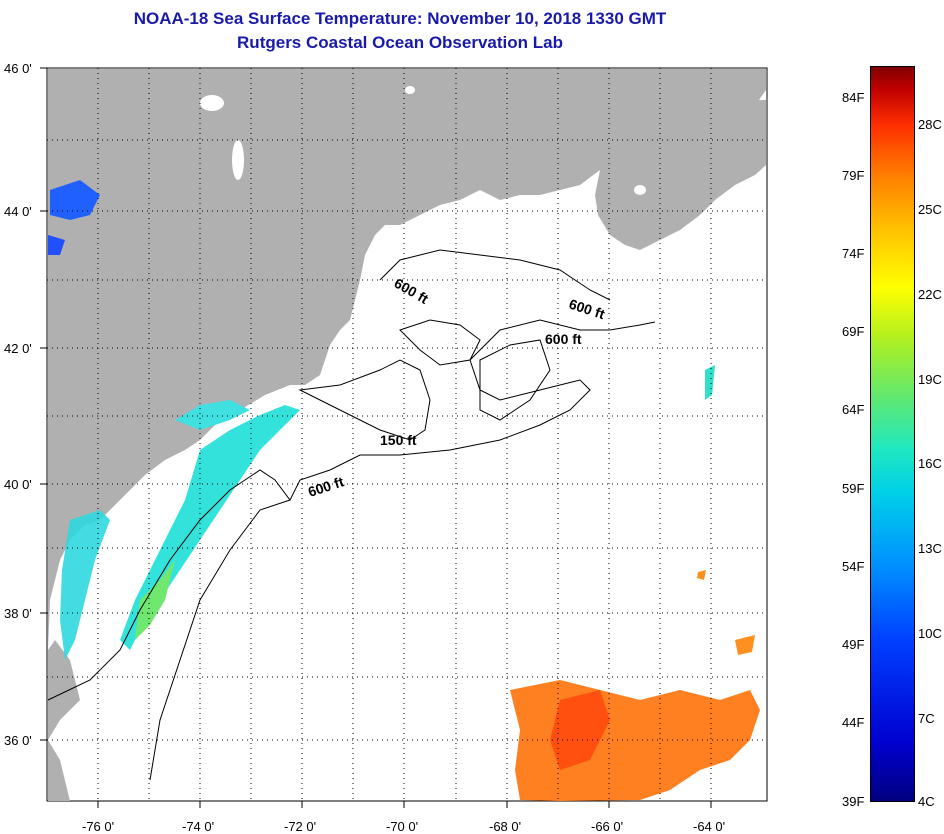  What do you see at coordinates (853, 175) in the screenshot?
I see `colorbar-f-label: 79F` at bounding box center [853, 175].